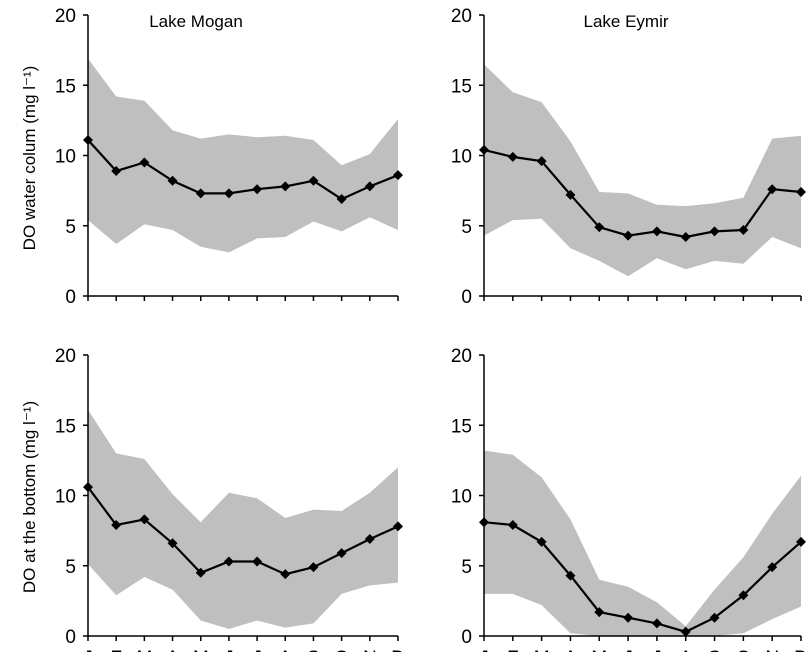 The image size is (811, 652). Describe the element at coordinates (29, 158) in the screenshot. I see `y-axis-title: DO water colum (mg l⁻¹)` at that location.